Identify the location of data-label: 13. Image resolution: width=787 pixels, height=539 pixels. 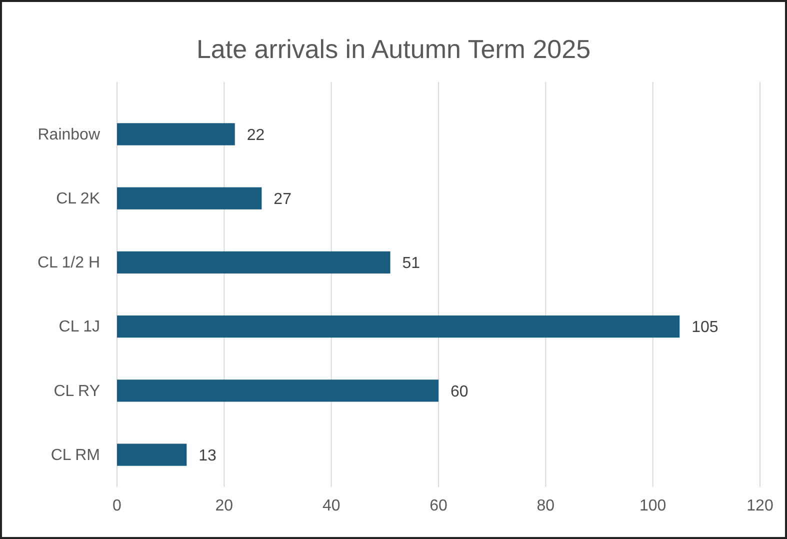
(207, 455).